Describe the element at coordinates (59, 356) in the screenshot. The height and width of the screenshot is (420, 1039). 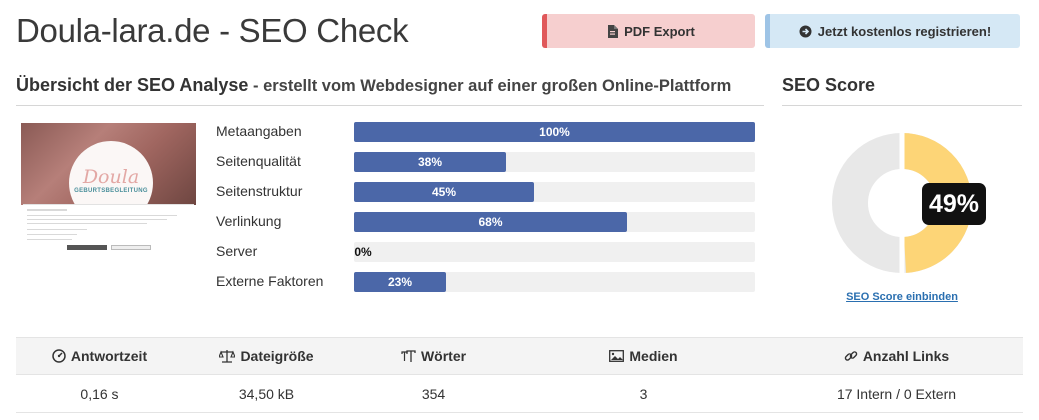
I see `gauge-icon` at that location.